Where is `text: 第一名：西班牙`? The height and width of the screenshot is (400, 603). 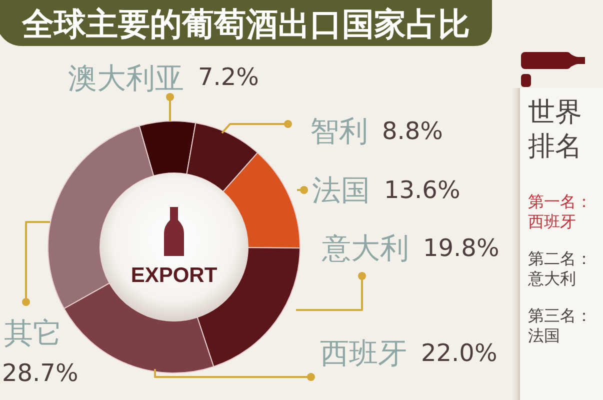 text: 第一名：西班牙 is located at coordinates (560, 212).